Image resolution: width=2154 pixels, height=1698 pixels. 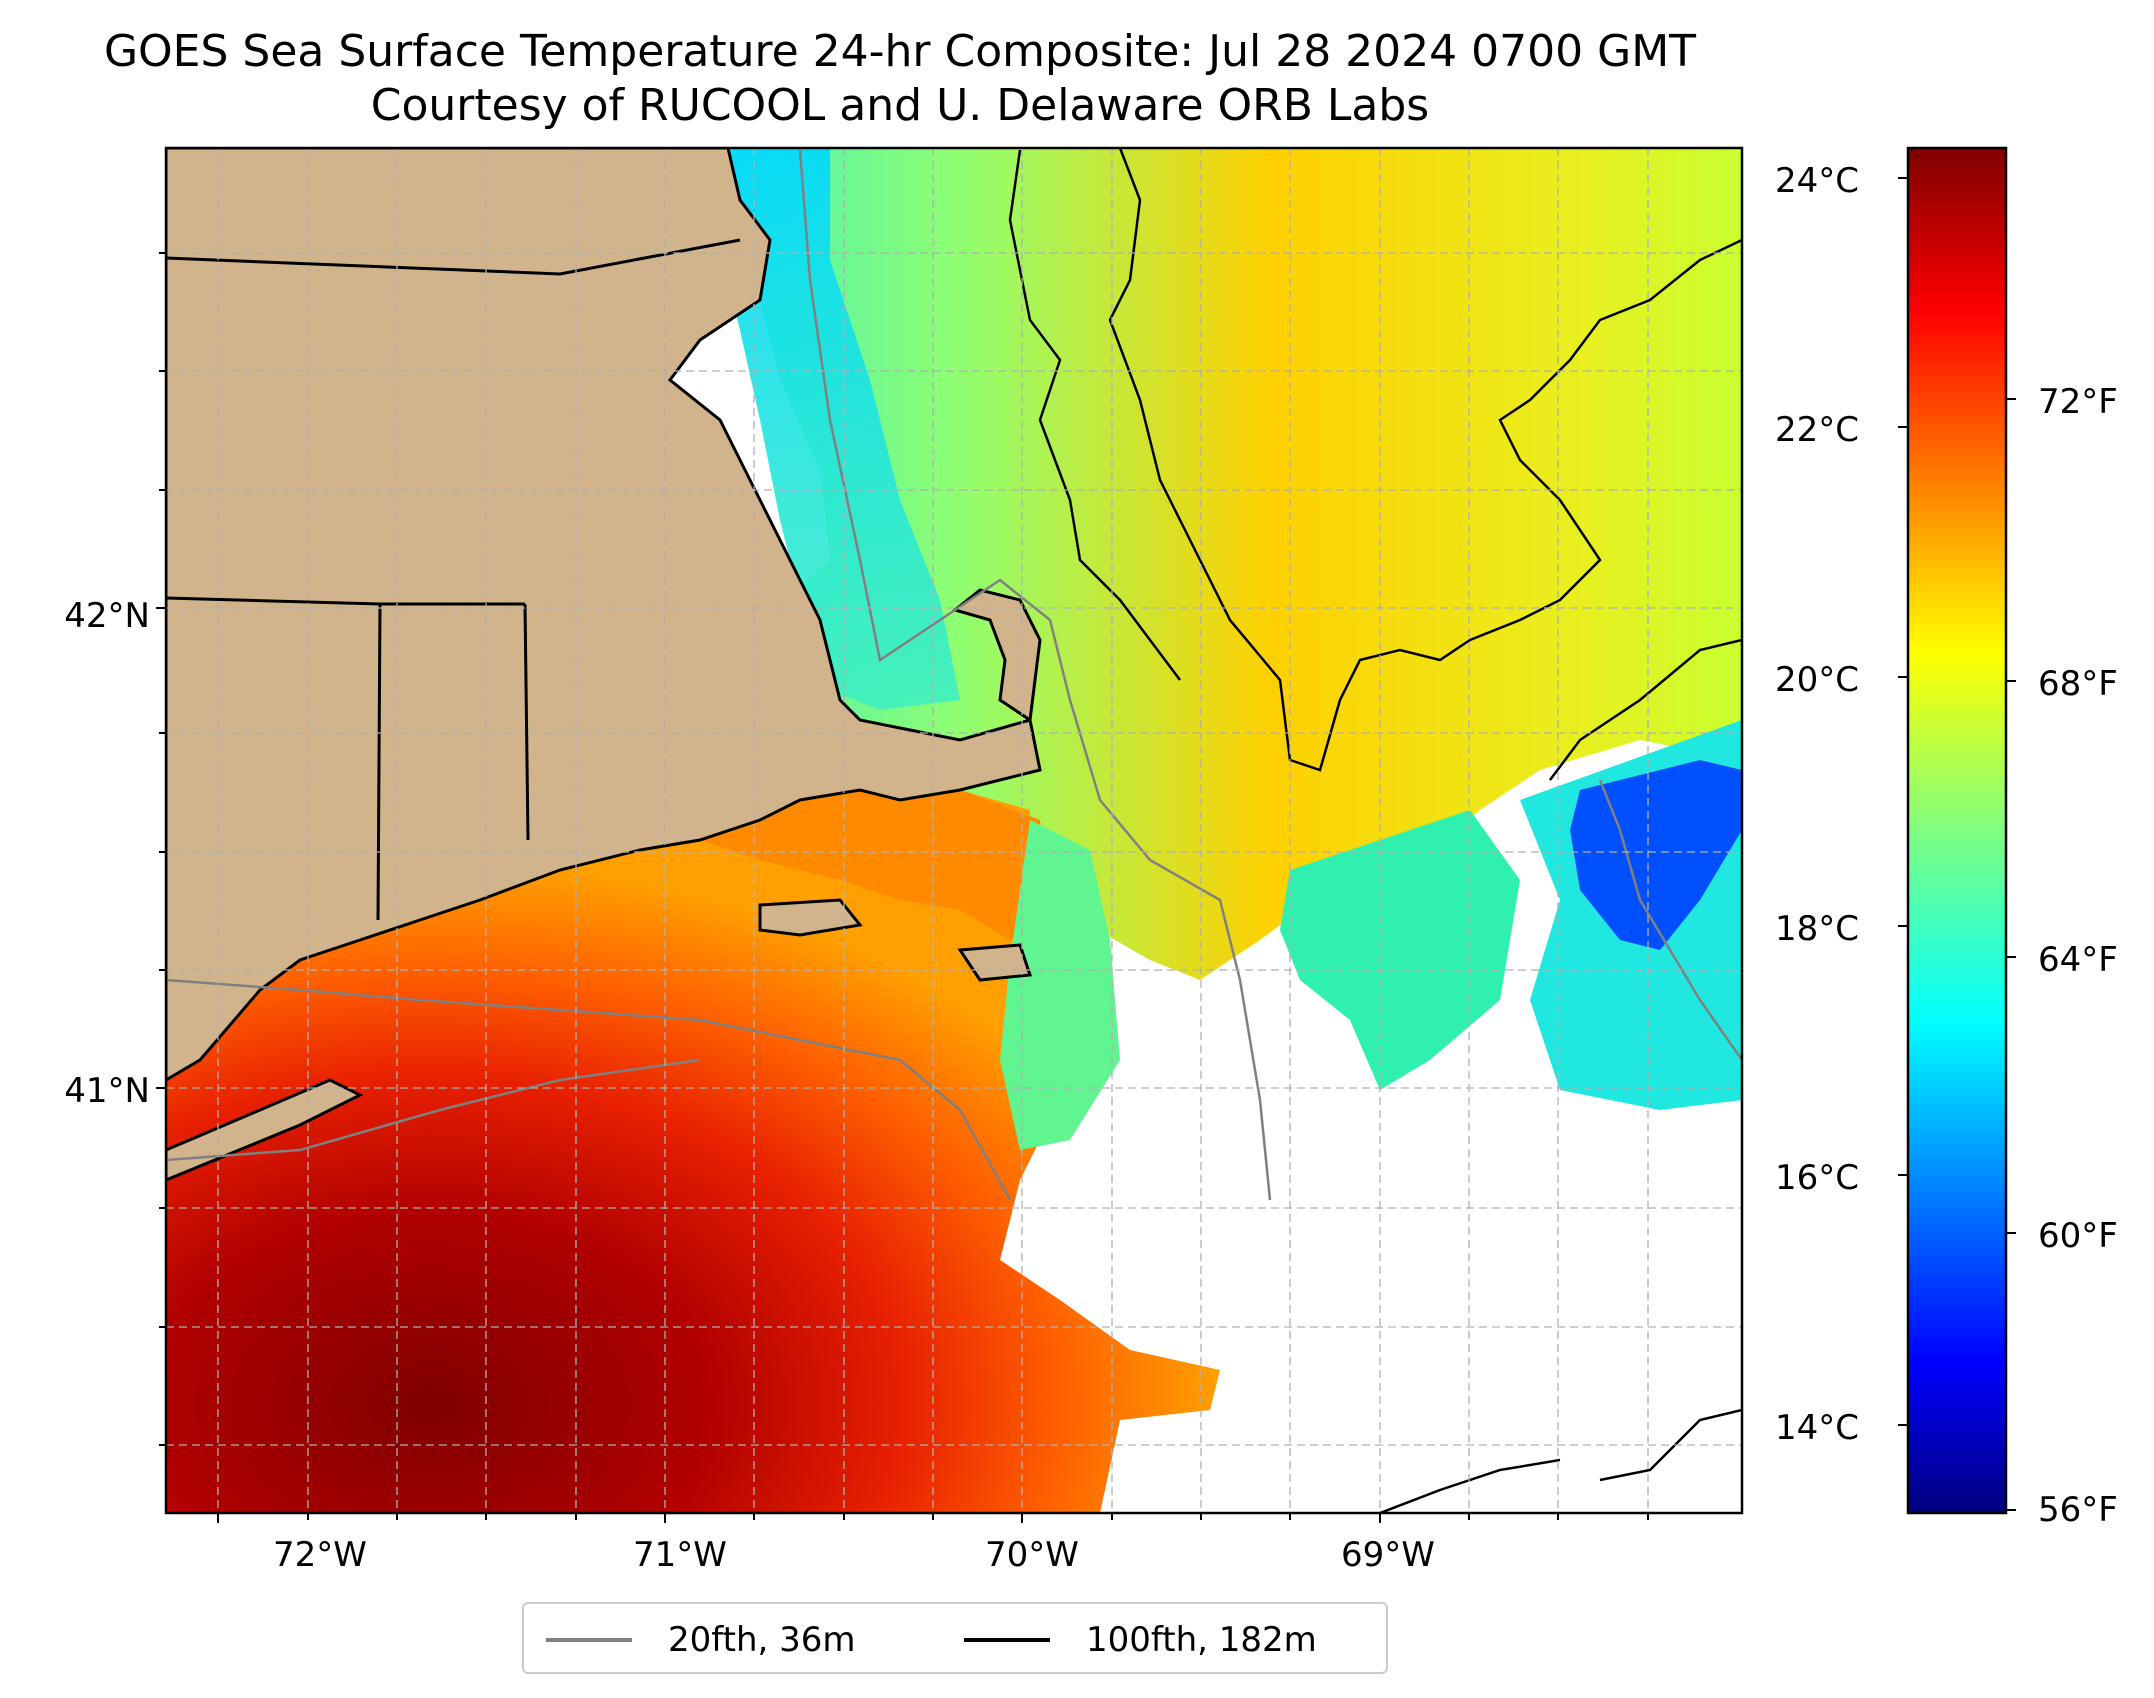 What do you see at coordinates (1201, 1640) in the screenshot?
I see `legend-label: 100fth, 182m` at bounding box center [1201, 1640].